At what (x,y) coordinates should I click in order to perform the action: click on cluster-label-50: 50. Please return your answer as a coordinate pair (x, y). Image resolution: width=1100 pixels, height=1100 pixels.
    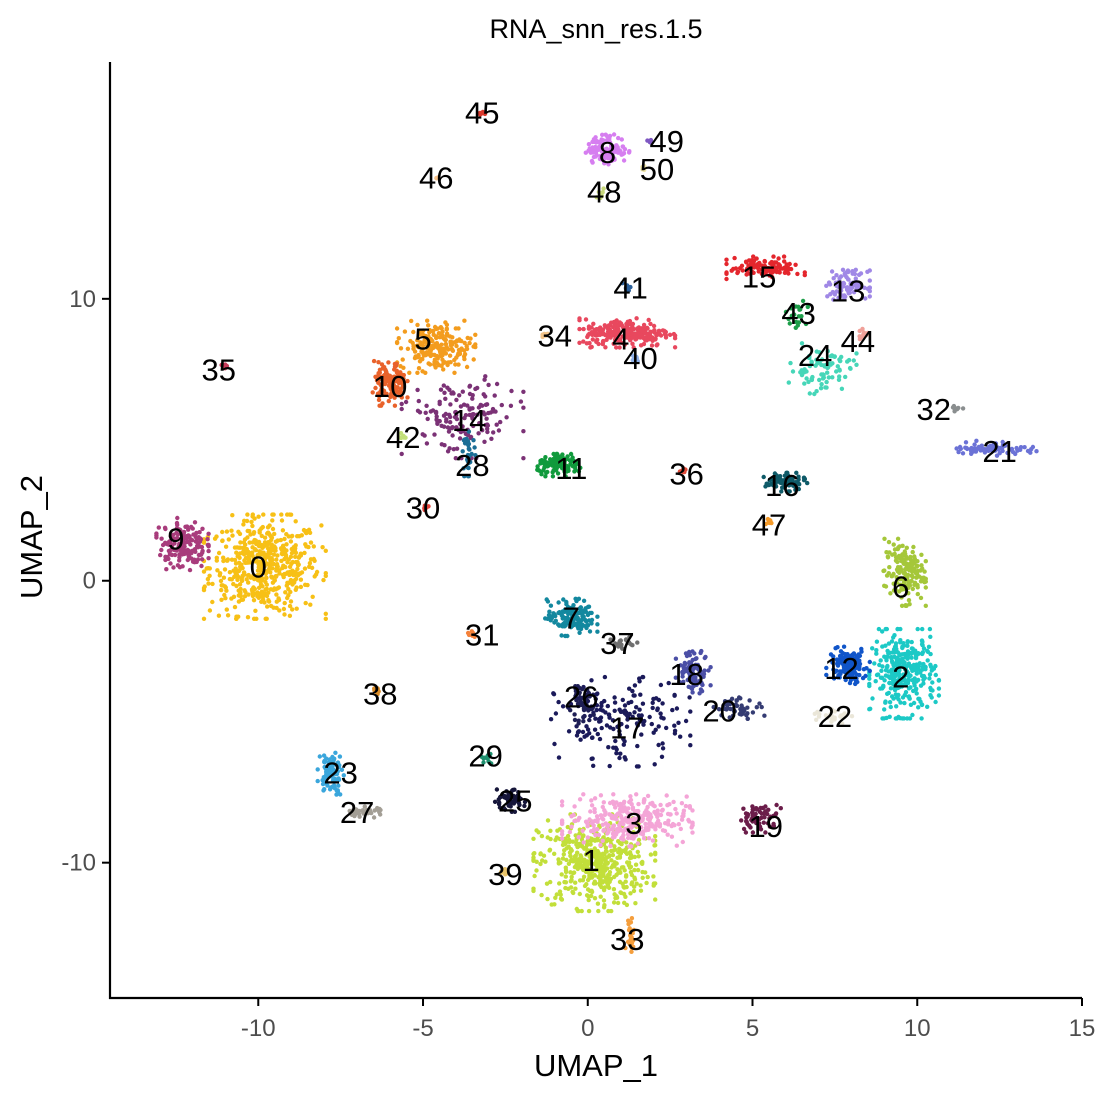
    Looking at the image, I should click on (657, 169).